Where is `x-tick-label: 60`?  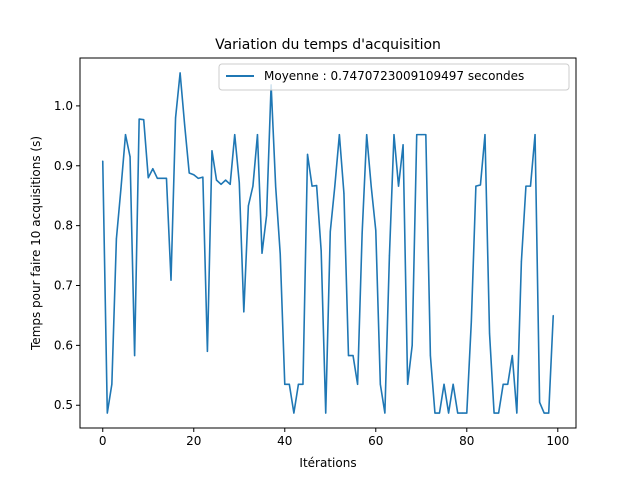
x-tick-label: 60 is located at coordinates (375, 441).